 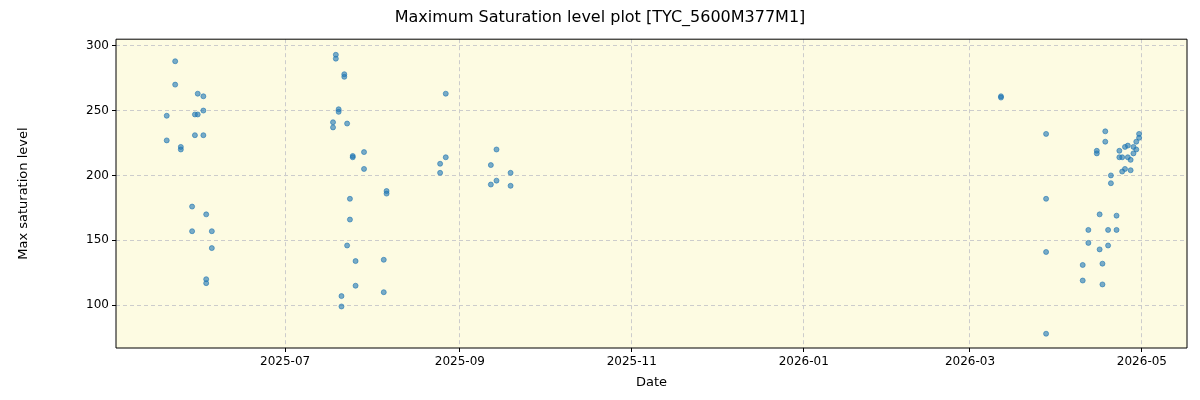 What do you see at coordinates (1141, 361) in the screenshot?
I see `x-tick-label: 2026-05` at bounding box center [1141, 361].